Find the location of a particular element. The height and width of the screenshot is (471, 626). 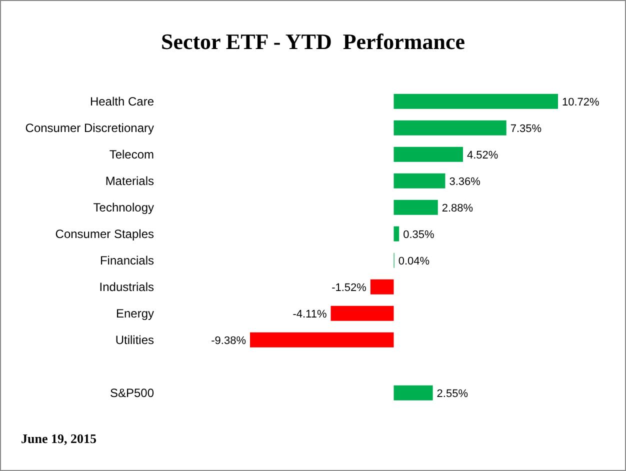

data-label: 7.35% is located at coordinates (526, 128).